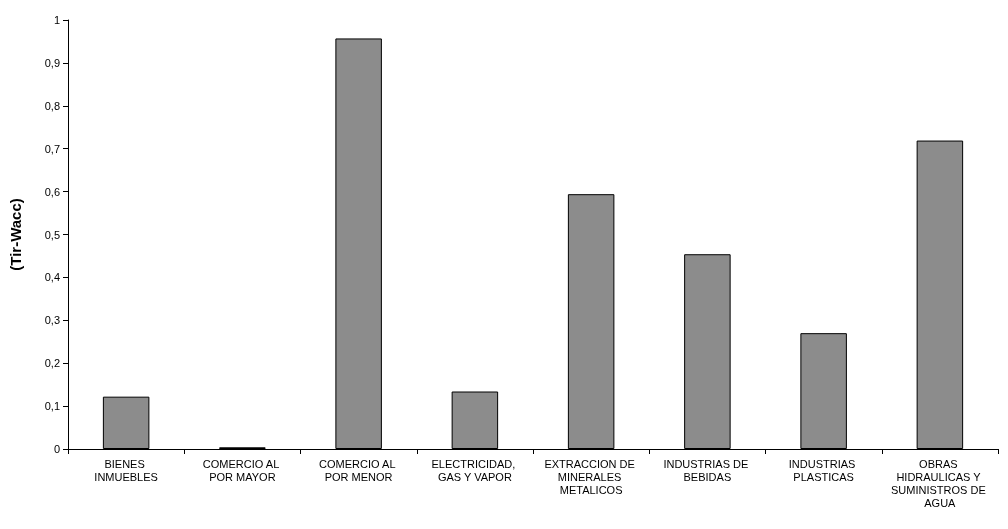  I want to click on y-tick-label: 0,7, so click(52, 148).